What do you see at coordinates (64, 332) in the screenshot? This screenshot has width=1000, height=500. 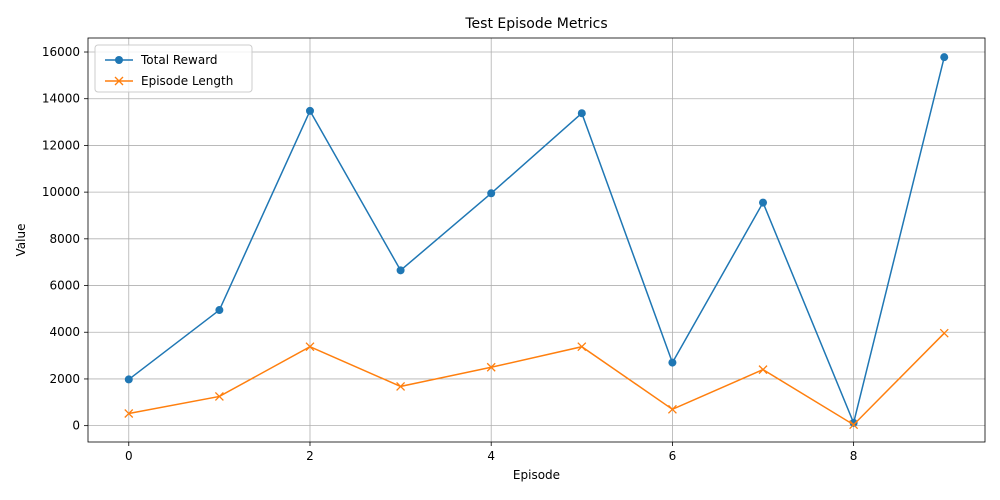 I see `y-tick-label: 4000` at bounding box center [64, 332].